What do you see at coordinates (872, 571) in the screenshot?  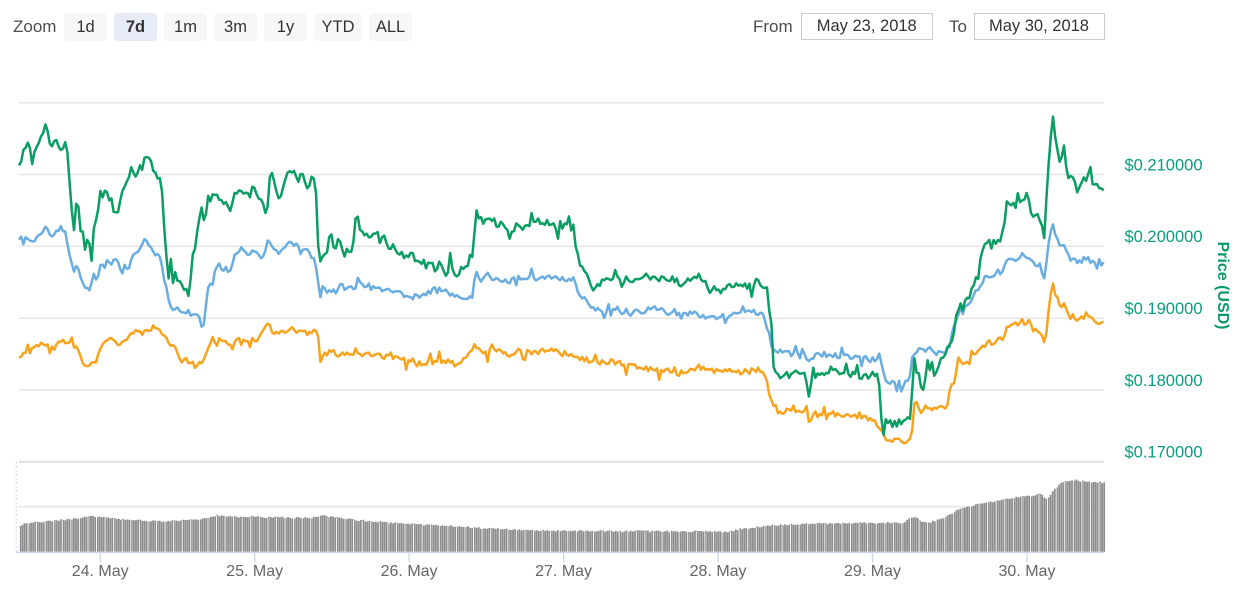 I see `svg-text: 29. May` at bounding box center [872, 571].